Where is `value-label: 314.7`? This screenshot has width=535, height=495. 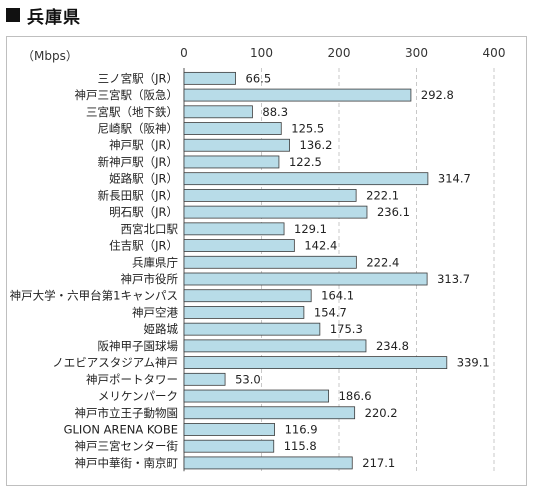
value-label: 314.7 is located at coordinates (454, 179).